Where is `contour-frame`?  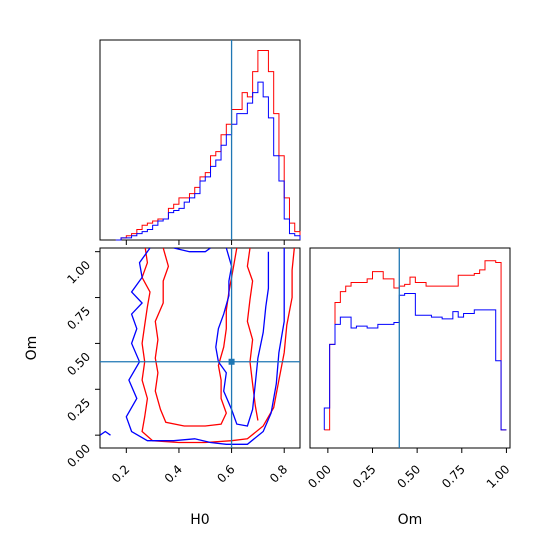
contour-frame is located at coordinates (200, 348).